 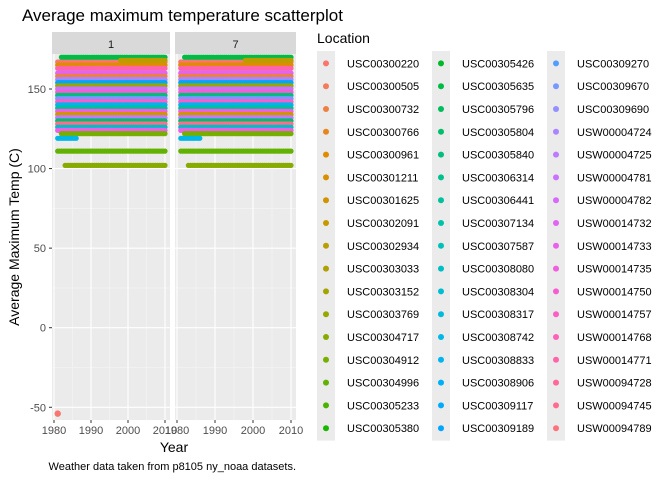 I want to click on legend-label: USW00004782, so click(x=614, y=201).